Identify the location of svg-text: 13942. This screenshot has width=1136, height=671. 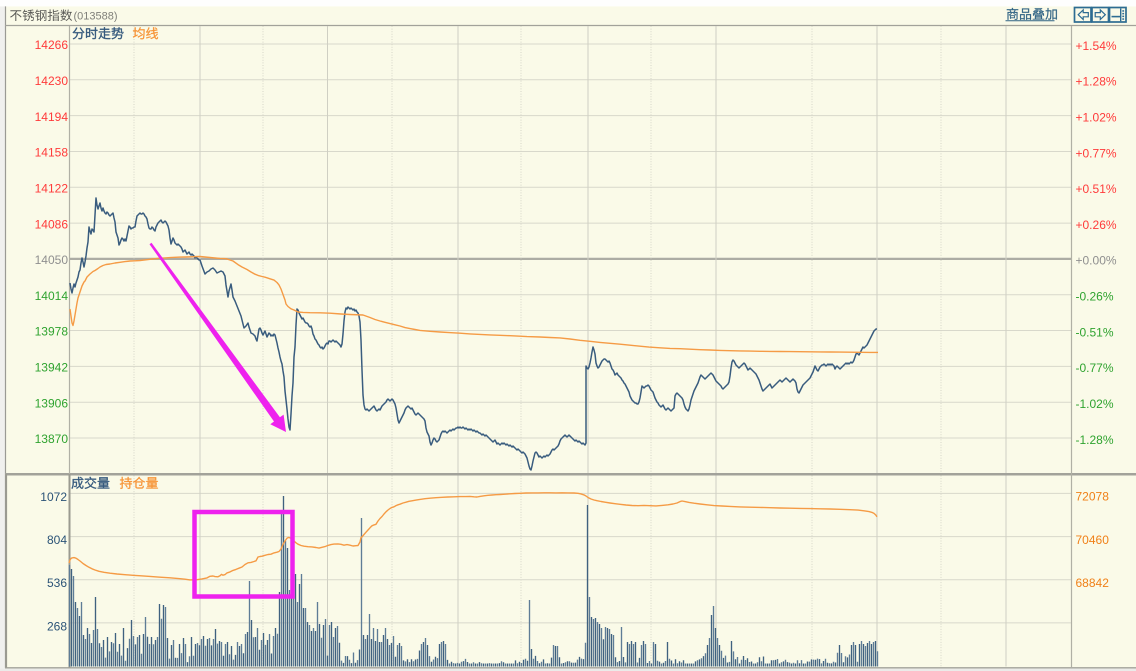
(52, 368).